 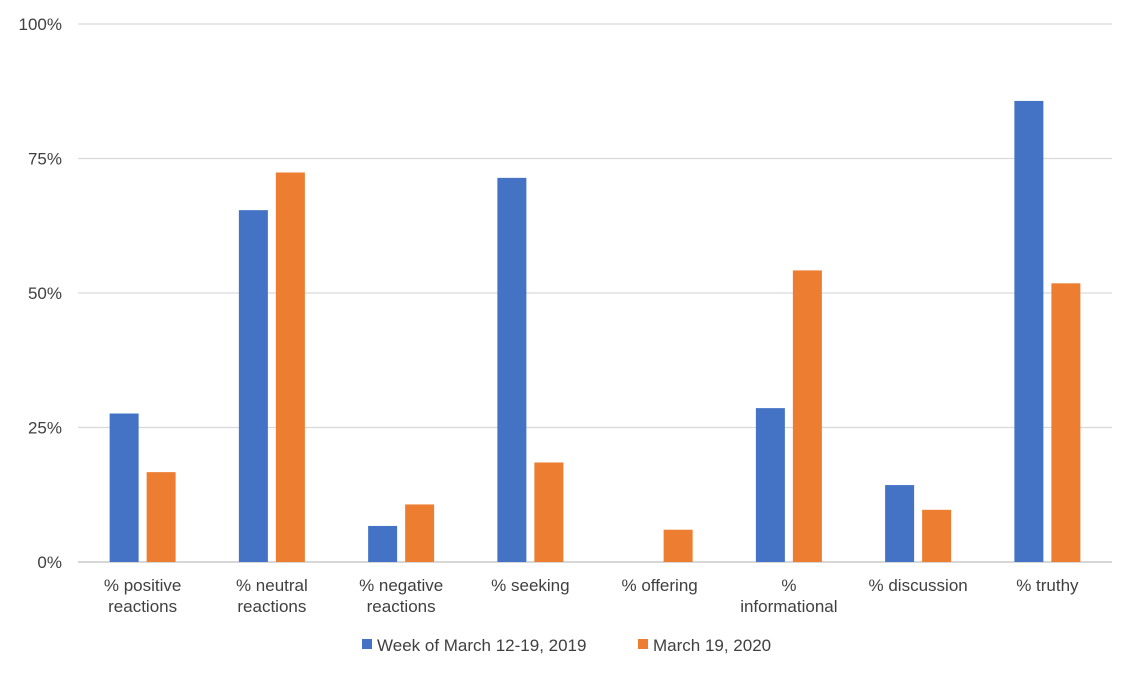 What do you see at coordinates (788, 585) in the screenshot?
I see `x-tick-label: %` at bounding box center [788, 585].